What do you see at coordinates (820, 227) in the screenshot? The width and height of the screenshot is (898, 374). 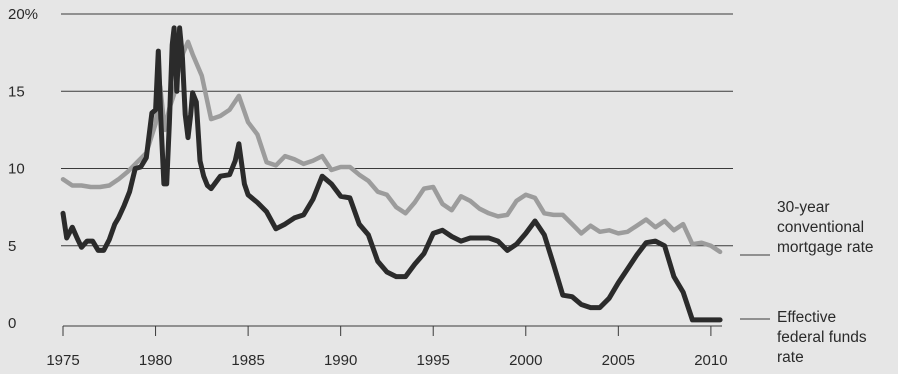 I see `mortgage-rate-label: conventional` at bounding box center [820, 227].